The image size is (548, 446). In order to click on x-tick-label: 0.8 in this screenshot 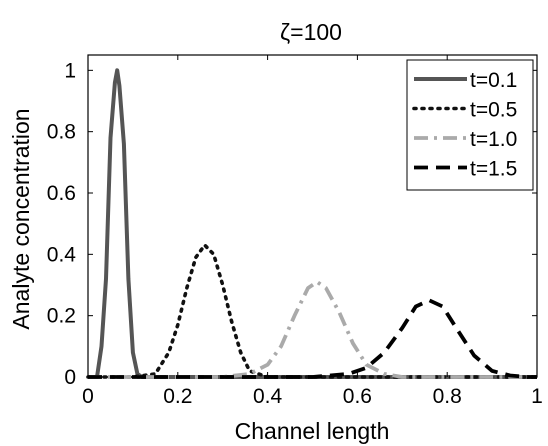, I will do `click(447, 396)`.